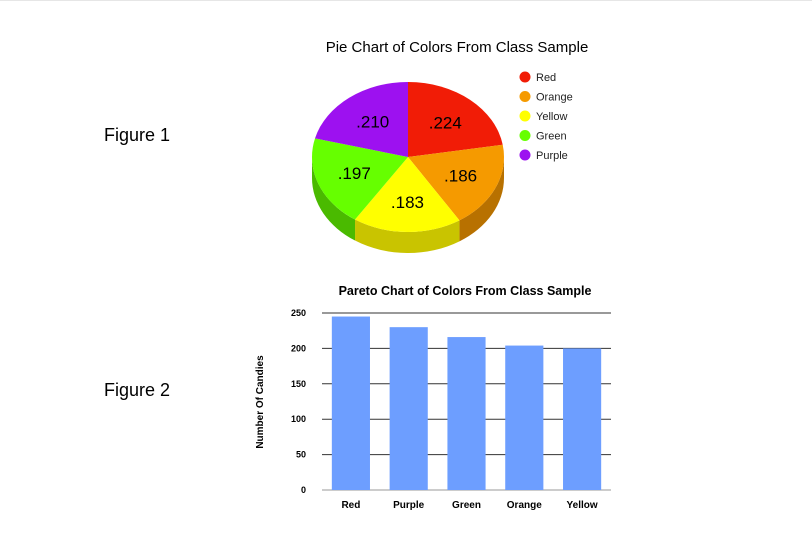 The width and height of the screenshot is (812, 542). Describe the element at coordinates (554, 98) in the screenshot. I see `legend-entry-orange: Orange` at that location.